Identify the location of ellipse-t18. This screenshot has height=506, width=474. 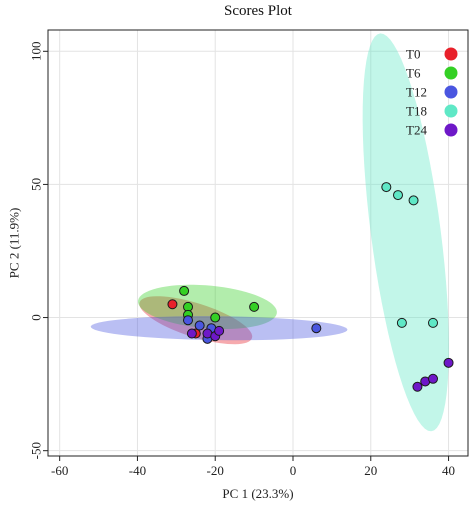
(405, 232).